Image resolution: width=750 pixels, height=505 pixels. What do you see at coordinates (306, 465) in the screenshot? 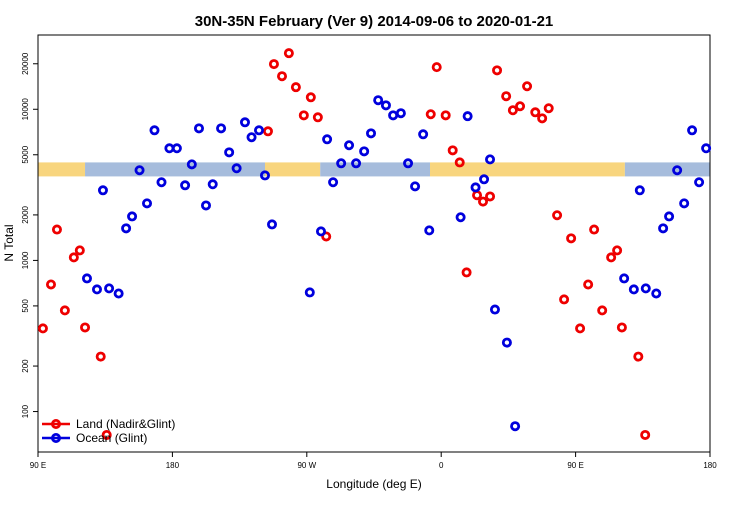
I see `x-tick-label: 90 W` at bounding box center [306, 465].